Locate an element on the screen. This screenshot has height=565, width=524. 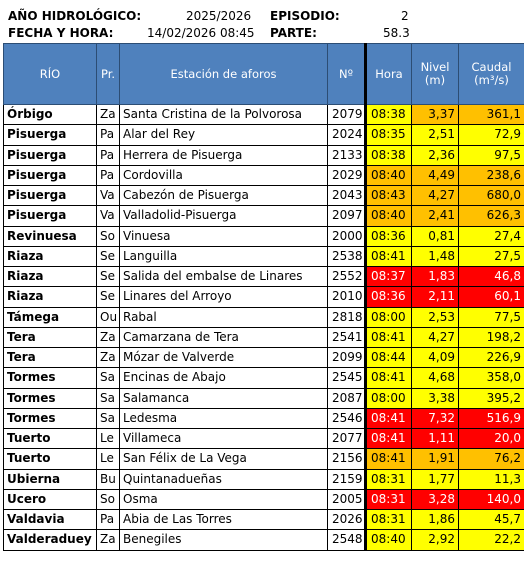
year-value: 2025/2026 is located at coordinates (219, 16).